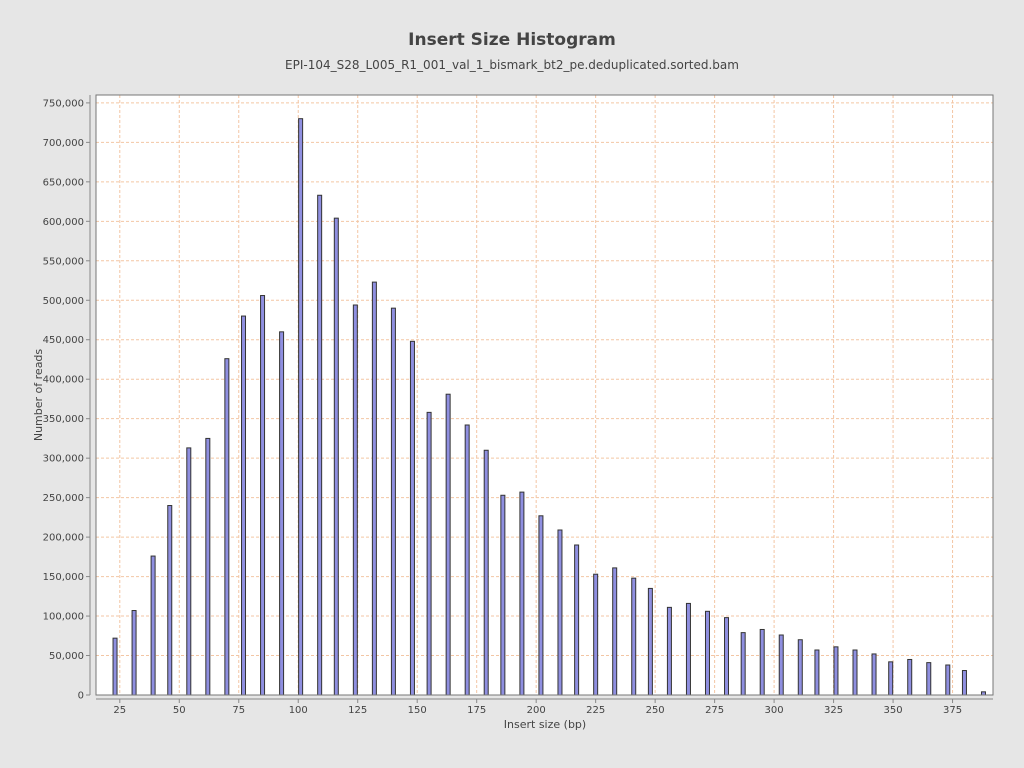 The image size is (1024, 768). What do you see at coordinates (893, 710) in the screenshot?
I see `x-tick-label: 350` at bounding box center [893, 710].